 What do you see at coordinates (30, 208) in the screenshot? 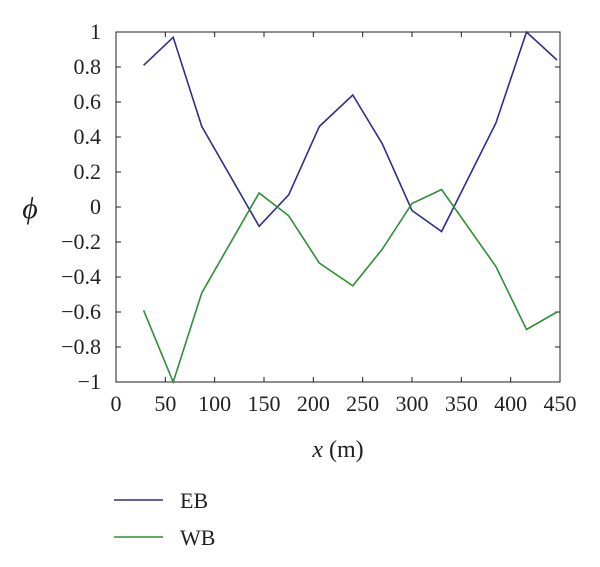
I see `y-axis-label: ϕ` at bounding box center [30, 208].